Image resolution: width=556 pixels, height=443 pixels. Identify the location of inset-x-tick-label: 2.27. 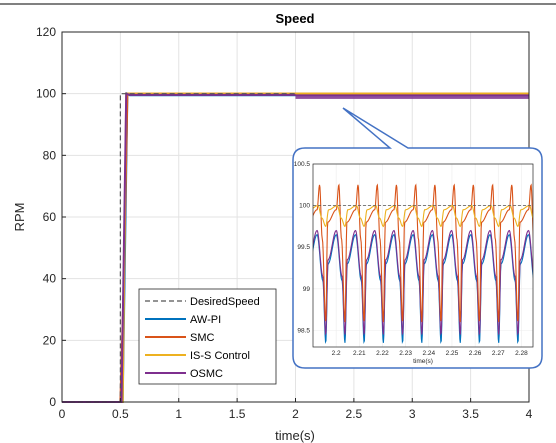
(498, 353).